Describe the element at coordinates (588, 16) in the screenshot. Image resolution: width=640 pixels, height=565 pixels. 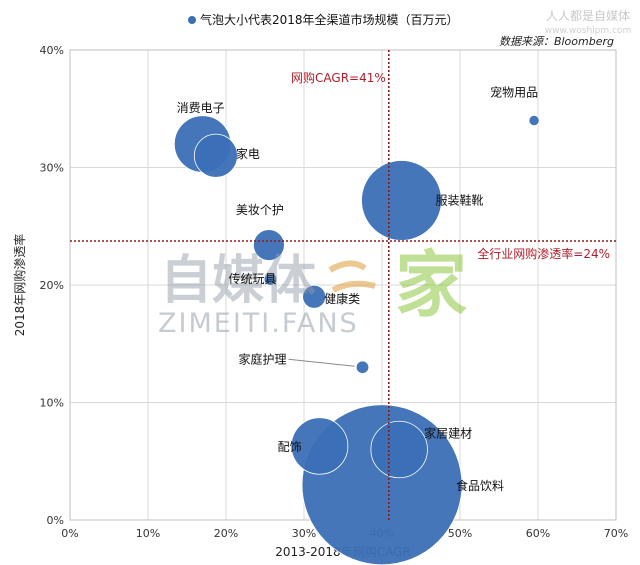
I see `site-name: 人人都是自媒体` at that location.